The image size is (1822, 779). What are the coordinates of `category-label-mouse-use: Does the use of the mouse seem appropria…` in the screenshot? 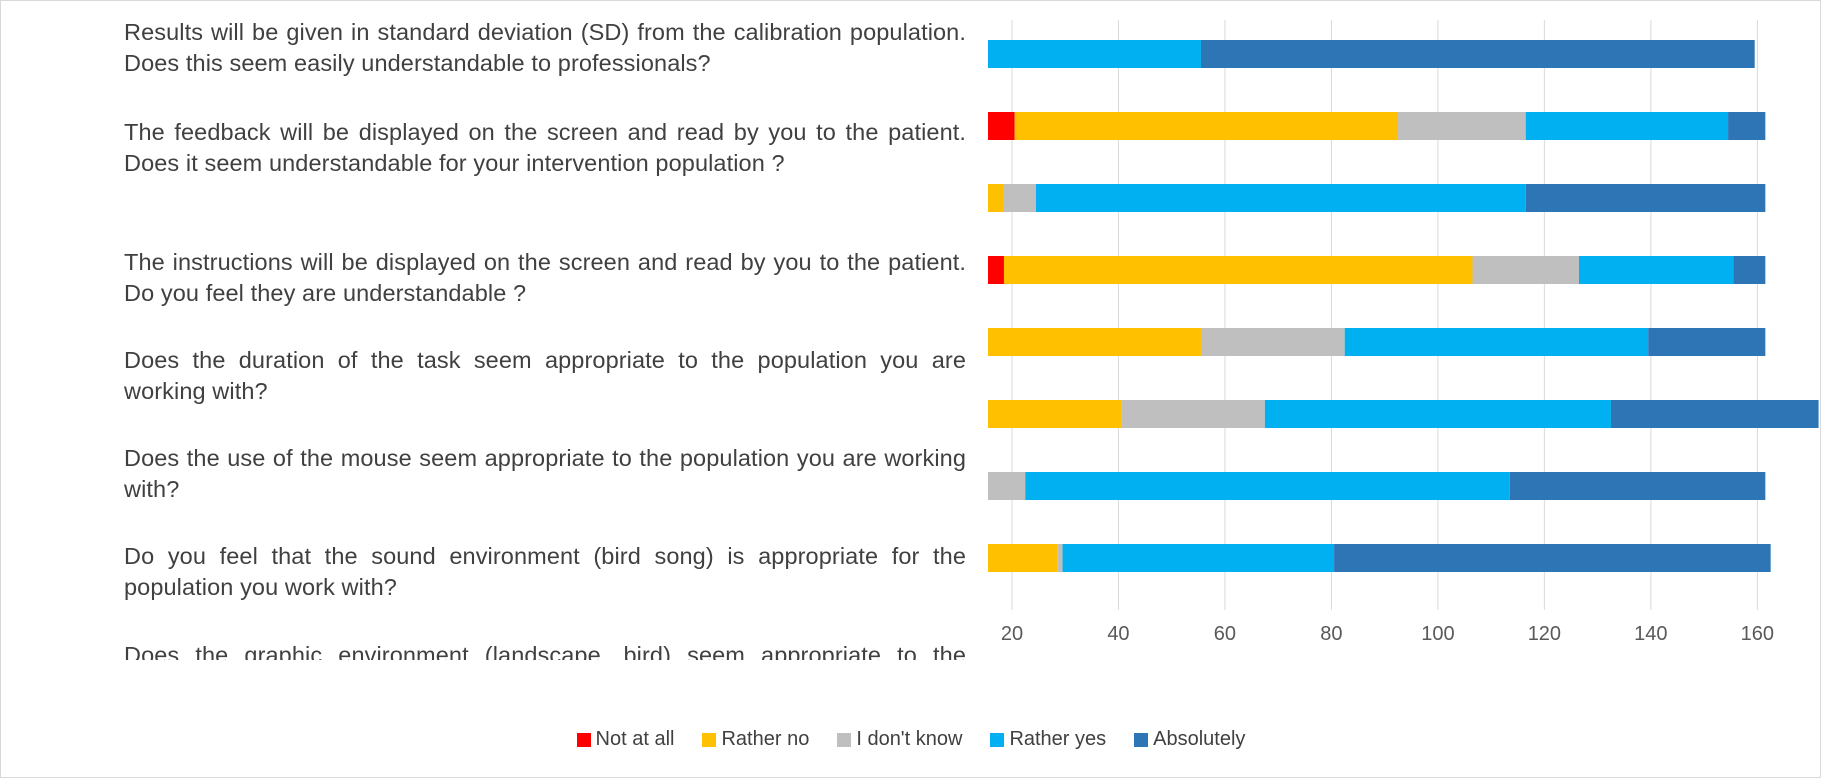 It's located at (545, 473).